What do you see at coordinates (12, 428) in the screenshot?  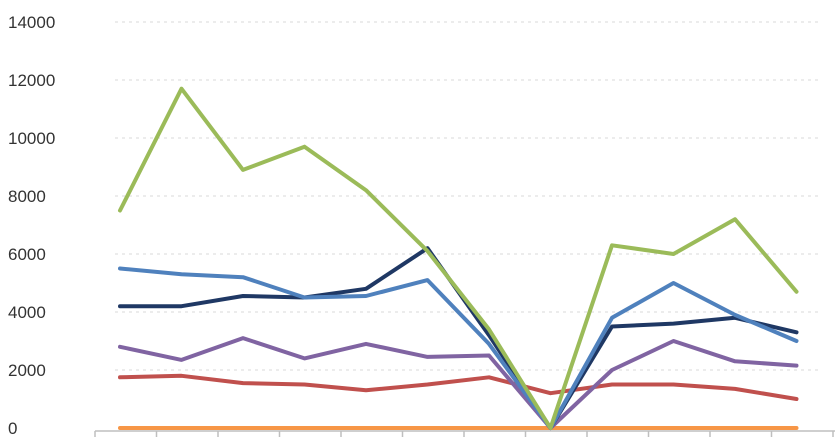 I see `y-tick-label: 0` at bounding box center [12, 428].